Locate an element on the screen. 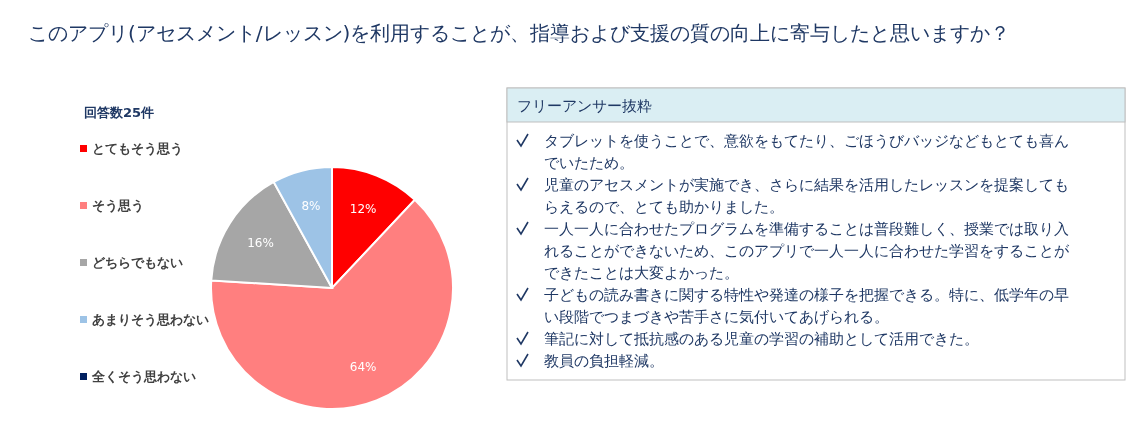 Image resolution: width=1141 pixels, height=430 pixels. text: フリーアンサー抜粋 is located at coordinates (584, 106).